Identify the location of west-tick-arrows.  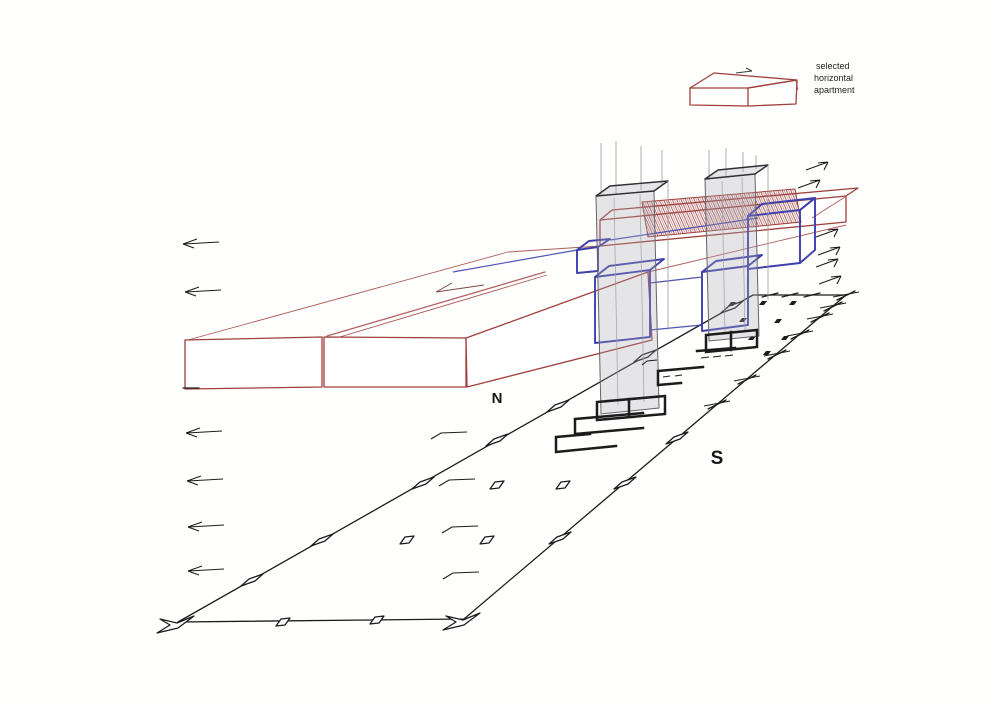
(203, 407).